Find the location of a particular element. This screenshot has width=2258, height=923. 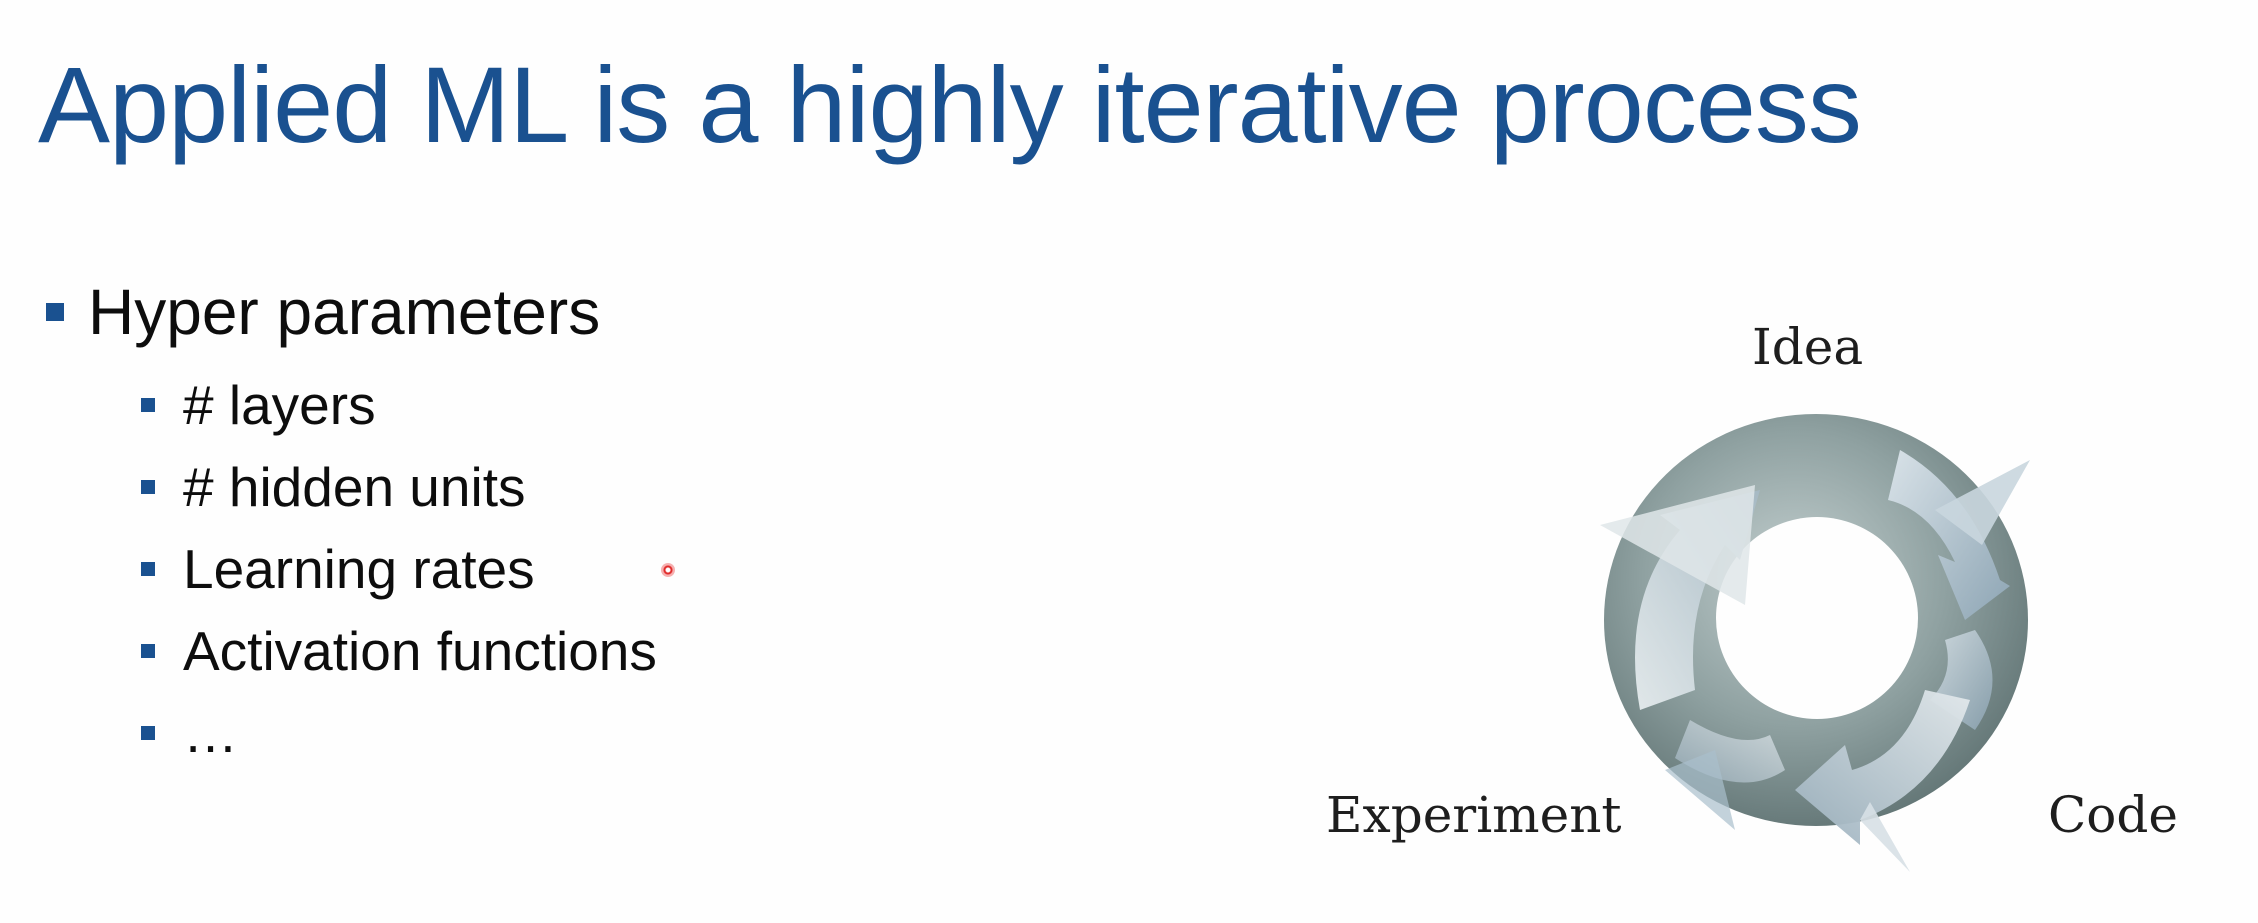

circular-arrows-icon is located at coordinates (1815, 643).